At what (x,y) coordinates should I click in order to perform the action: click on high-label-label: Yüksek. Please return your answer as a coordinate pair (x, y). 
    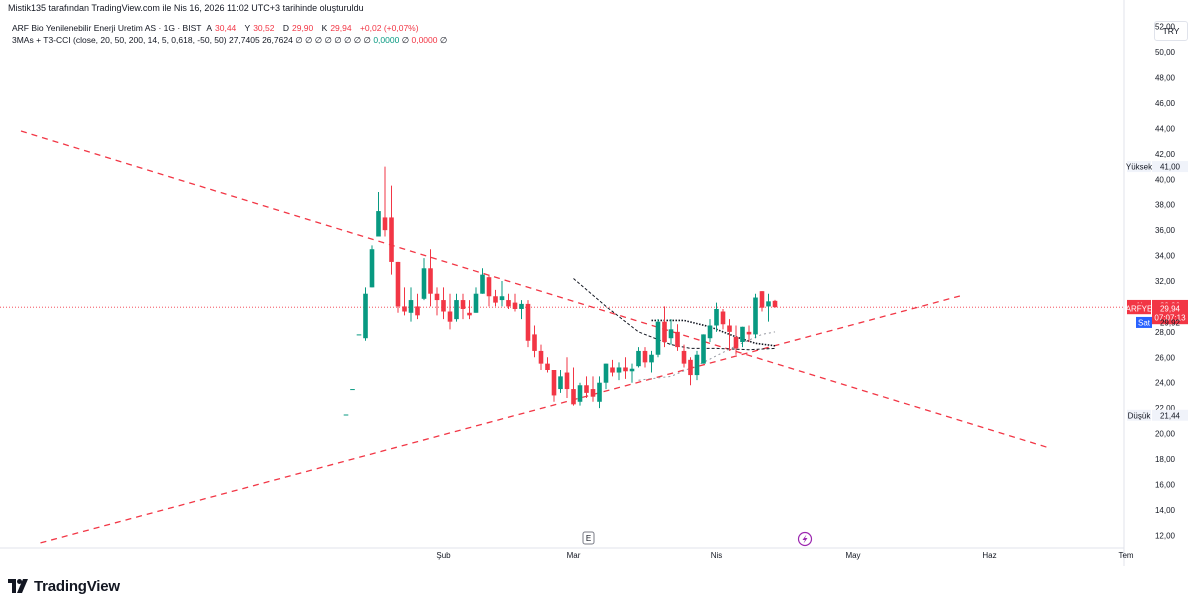
    Looking at the image, I should click on (1139, 167).